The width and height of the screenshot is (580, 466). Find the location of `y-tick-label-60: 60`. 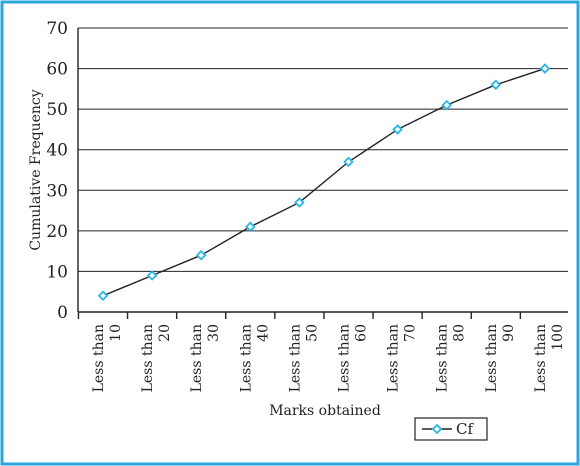

y-tick-label-60: 60 is located at coordinates (57, 70).